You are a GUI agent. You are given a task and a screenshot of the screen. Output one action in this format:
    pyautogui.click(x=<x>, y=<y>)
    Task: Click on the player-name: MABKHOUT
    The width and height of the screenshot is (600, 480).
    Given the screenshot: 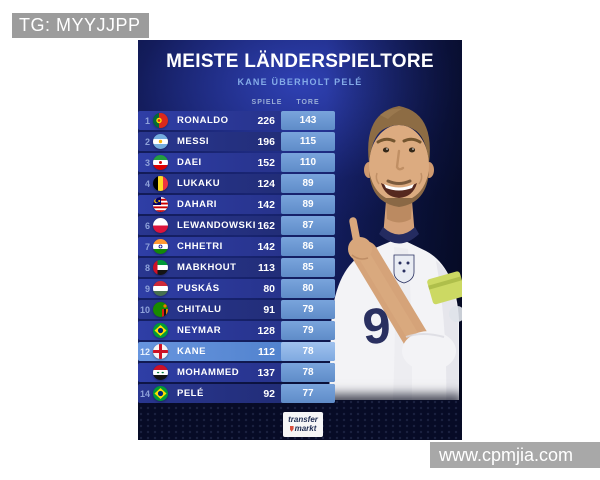 What is the action you would take?
    pyautogui.click(x=207, y=267)
    